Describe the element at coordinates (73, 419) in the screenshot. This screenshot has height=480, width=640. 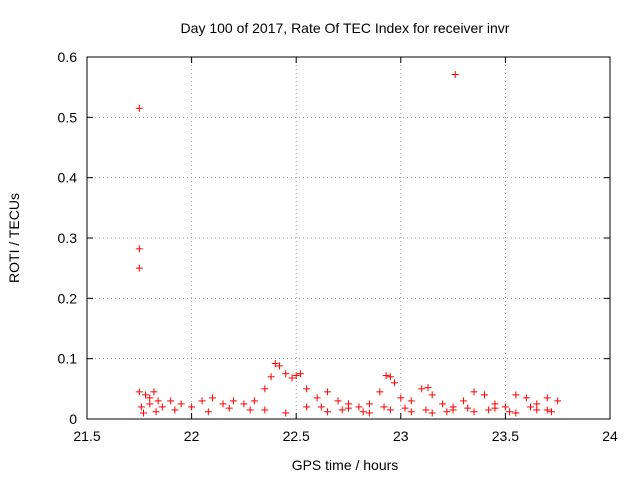
I see `y-tick-label: 0` at that location.